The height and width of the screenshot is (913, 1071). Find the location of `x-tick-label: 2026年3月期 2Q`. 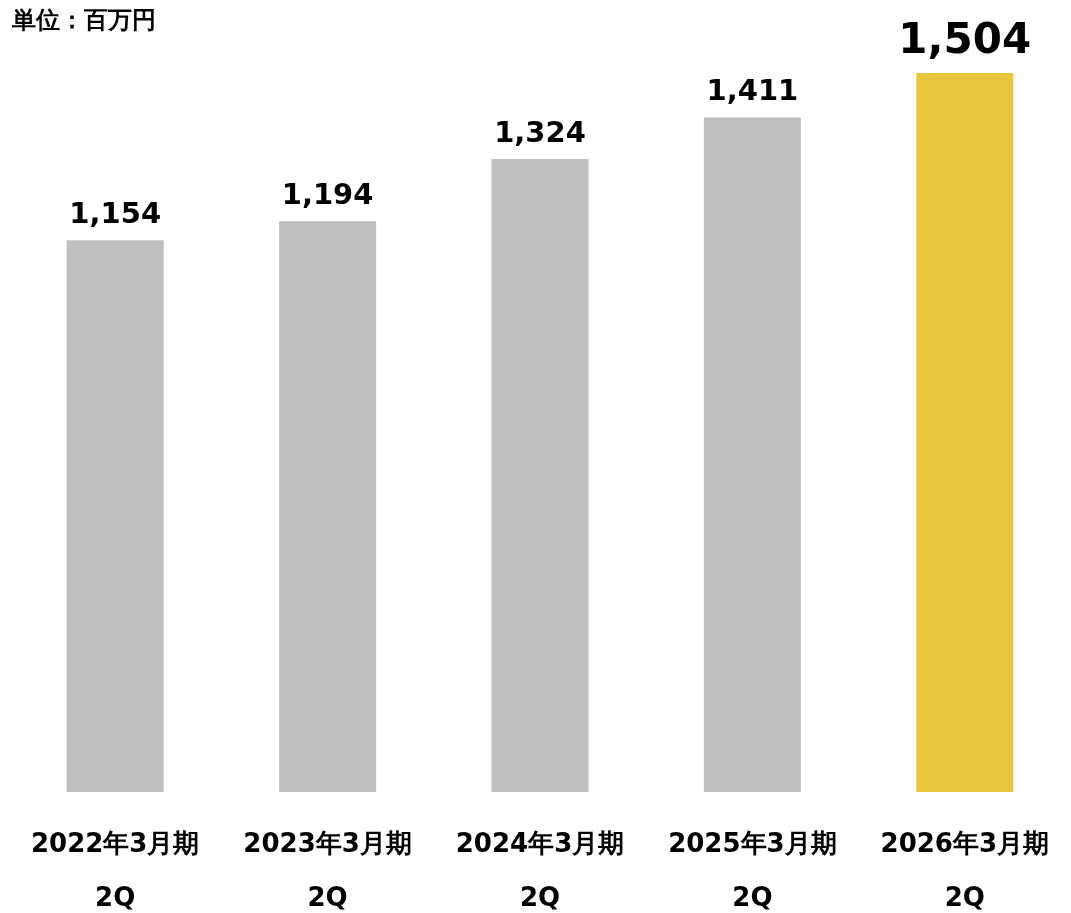

x-tick-label: 2026年3月期 2Q is located at coordinates (965, 870).